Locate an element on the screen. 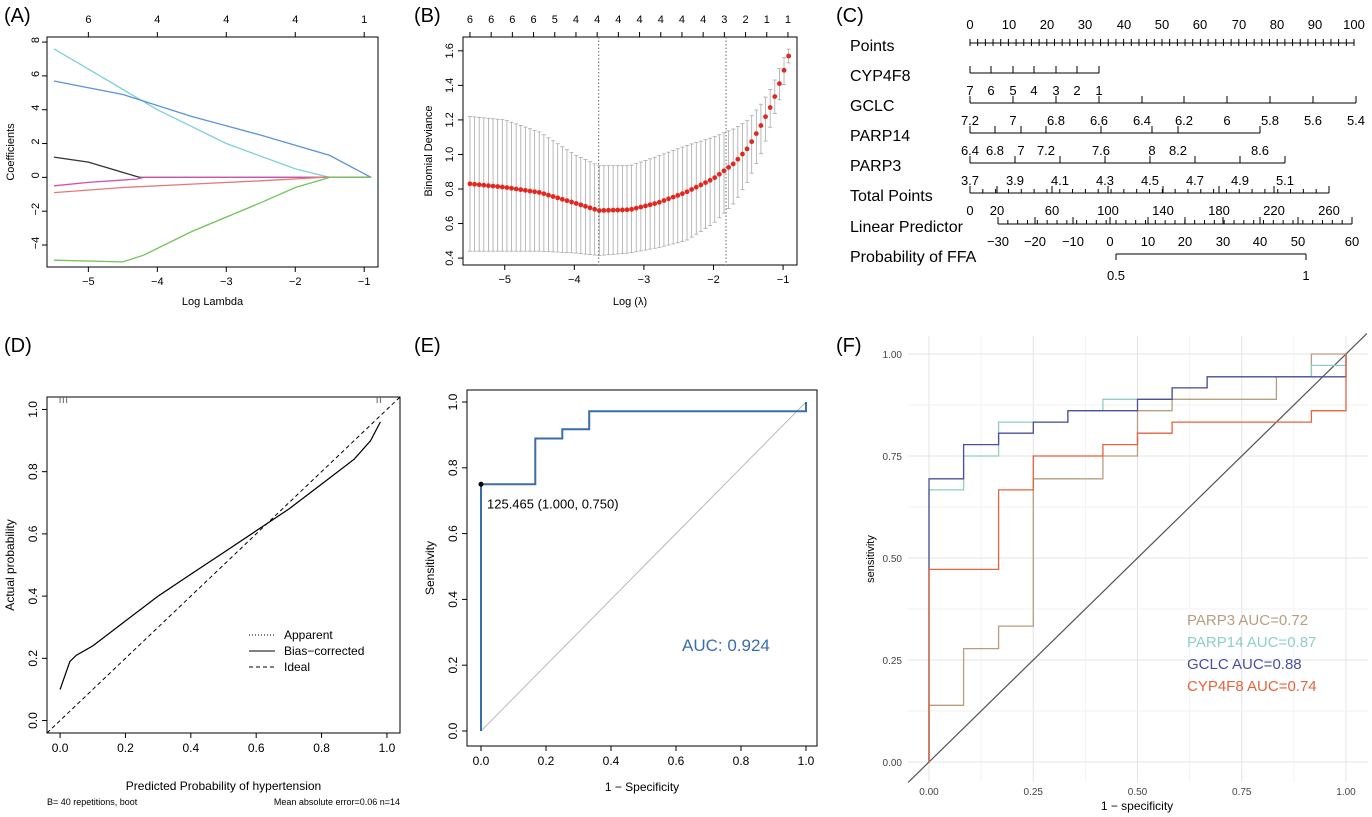 This screenshot has height=817, width=1372. bias-corrected-line is located at coordinates (220, 555).